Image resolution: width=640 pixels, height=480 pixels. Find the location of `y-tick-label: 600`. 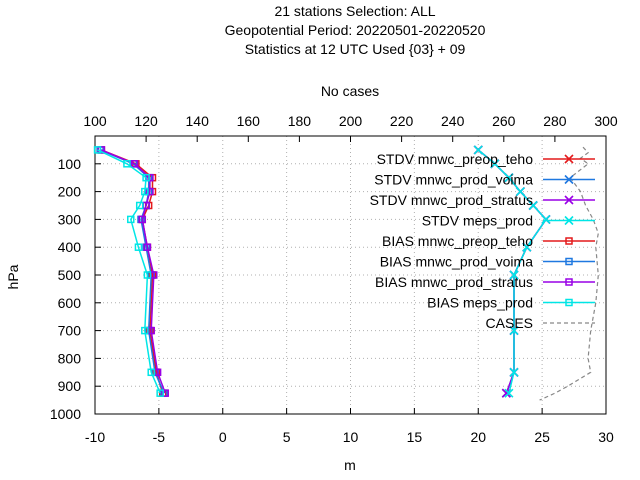

y-tick-label: 600 is located at coordinates (70, 303).